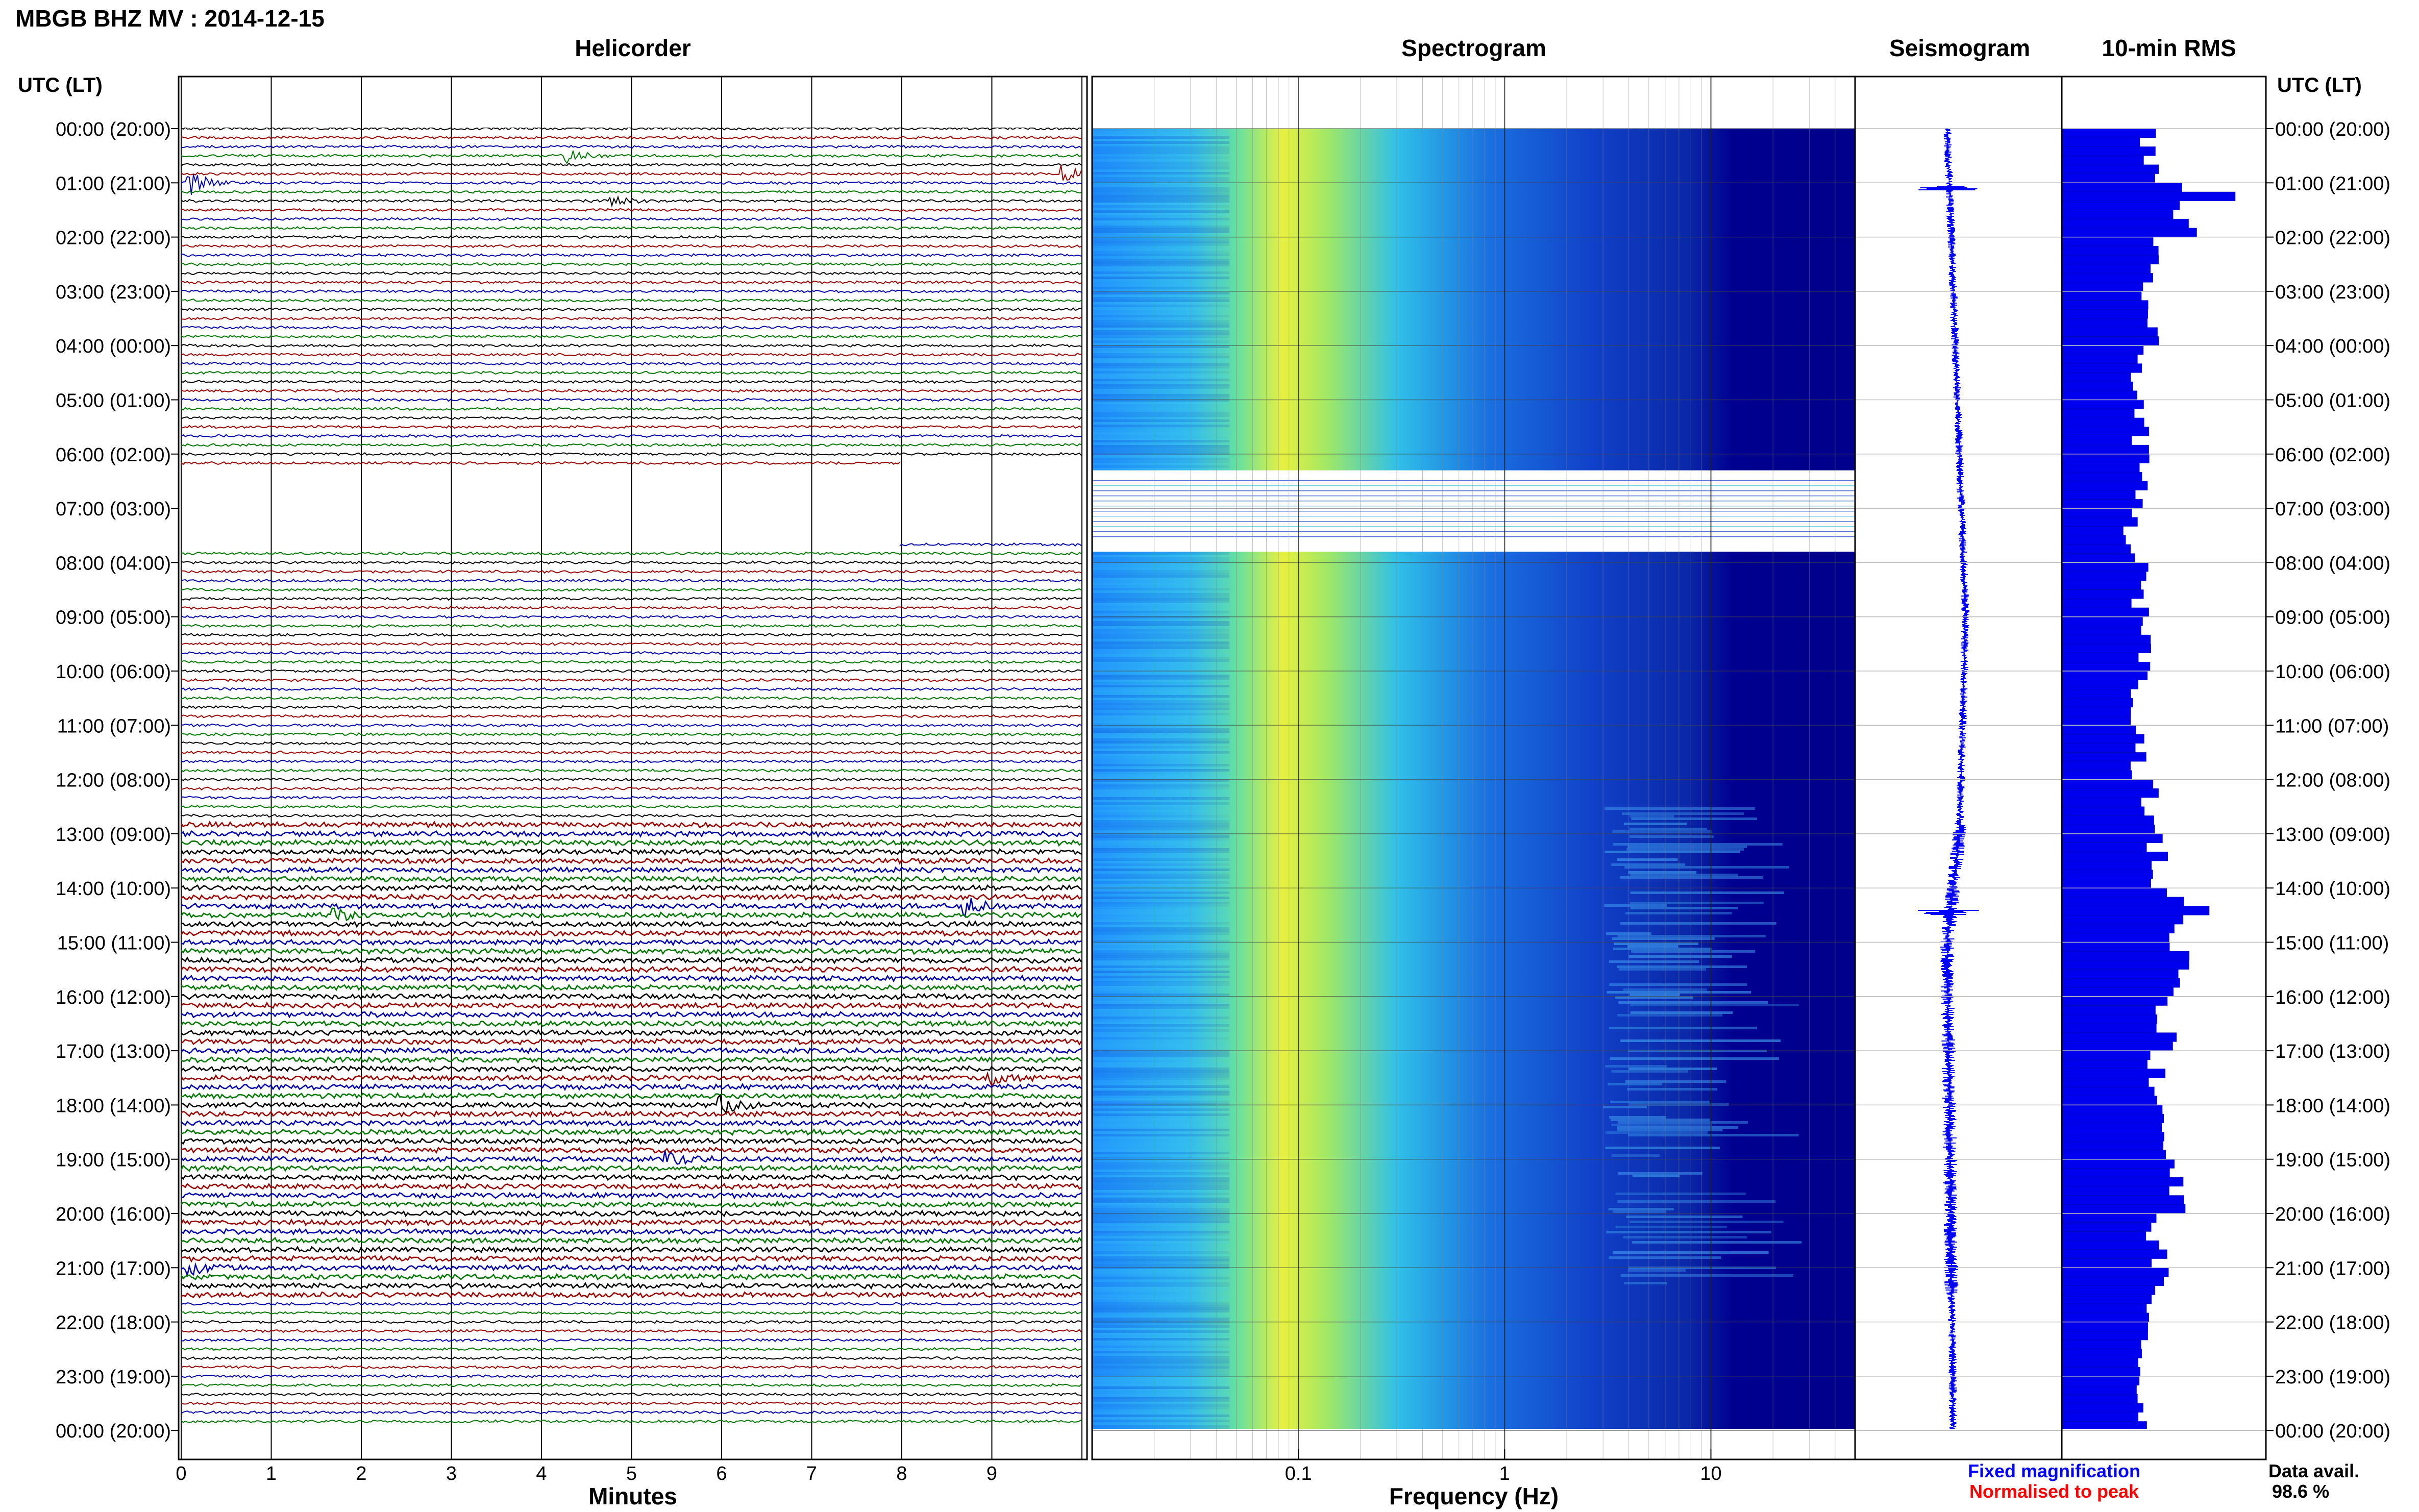 The image size is (2419, 1512). Describe the element at coordinates (2332, 780) in the screenshot. I see `time-label-right: 12:00 (08:00)` at that location.